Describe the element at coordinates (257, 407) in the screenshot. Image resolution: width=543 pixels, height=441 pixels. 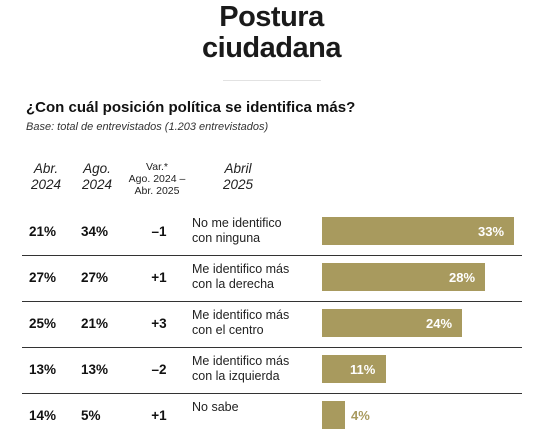
I see `category-label: No sabe` at that location.